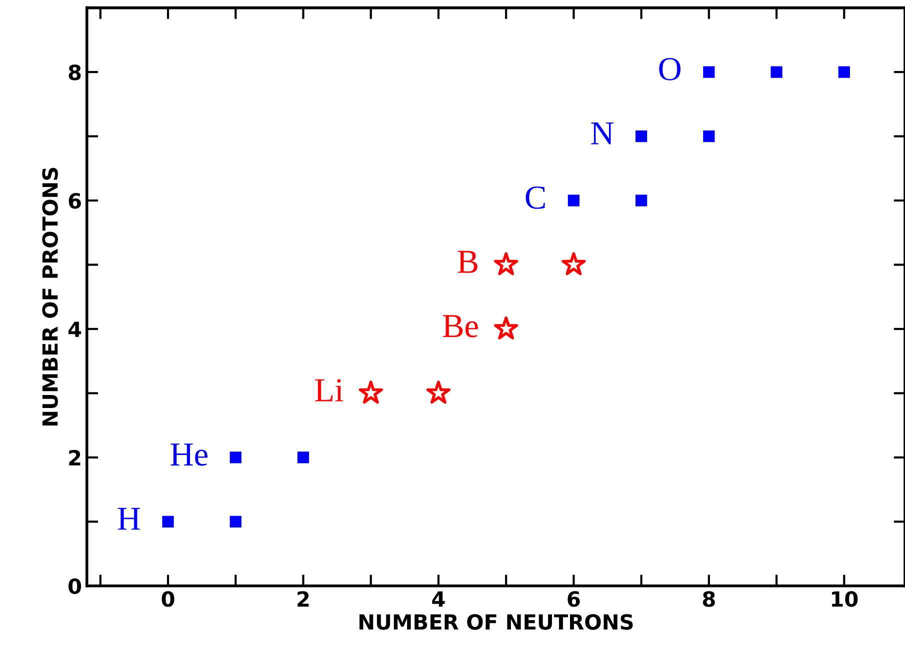 This screenshot has height=651, width=905. I want to click on annotation: Li, so click(329, 390).